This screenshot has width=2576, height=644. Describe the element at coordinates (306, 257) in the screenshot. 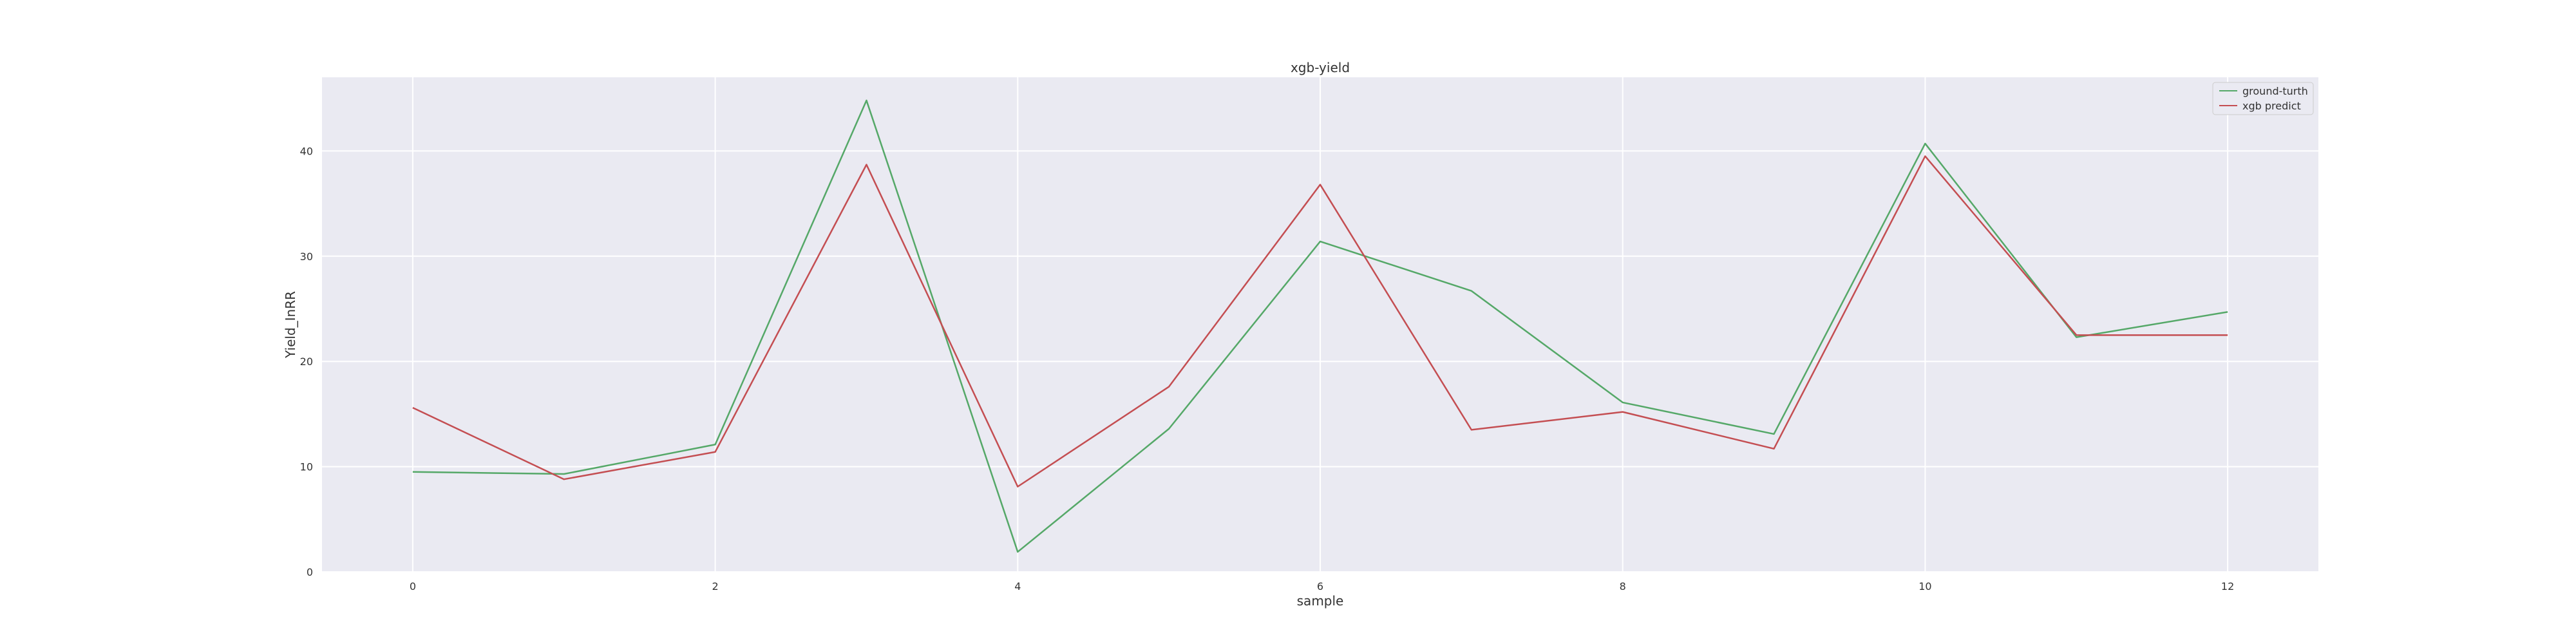

I see `y-tick-label: 30` at that location.